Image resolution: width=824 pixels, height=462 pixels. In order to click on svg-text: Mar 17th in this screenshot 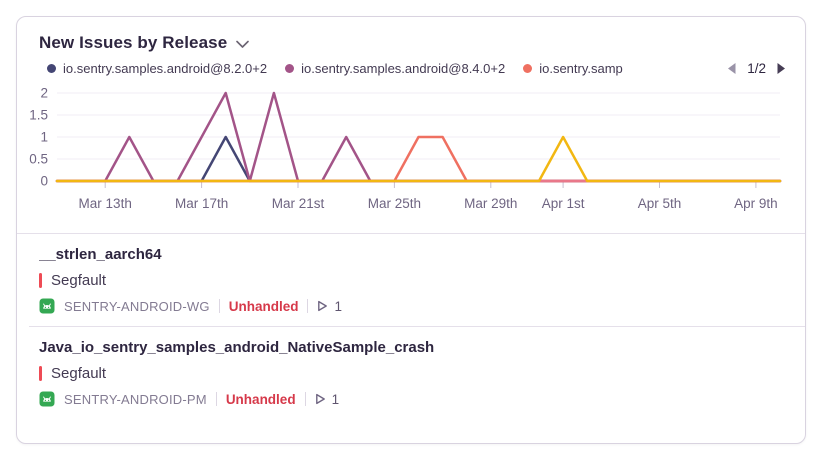, I will do `click(201, 203)`.